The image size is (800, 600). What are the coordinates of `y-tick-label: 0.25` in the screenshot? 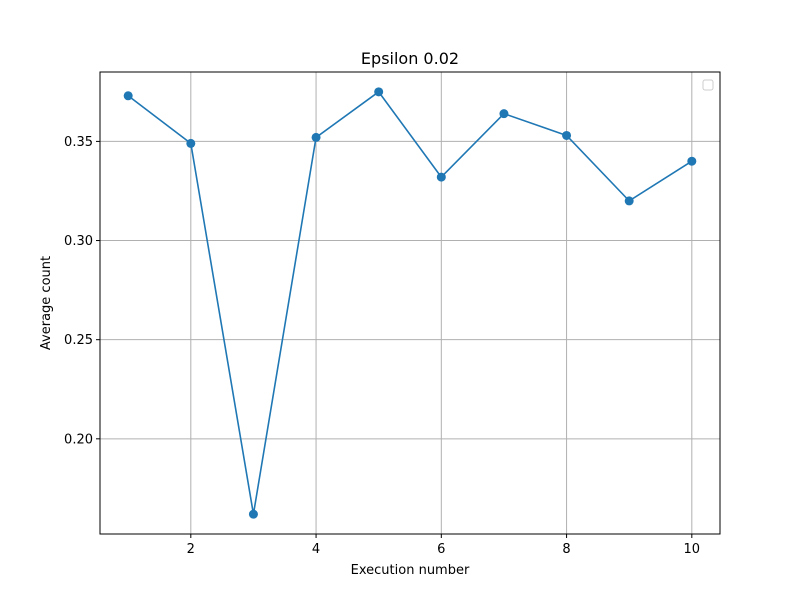 It's located at (78, 340).